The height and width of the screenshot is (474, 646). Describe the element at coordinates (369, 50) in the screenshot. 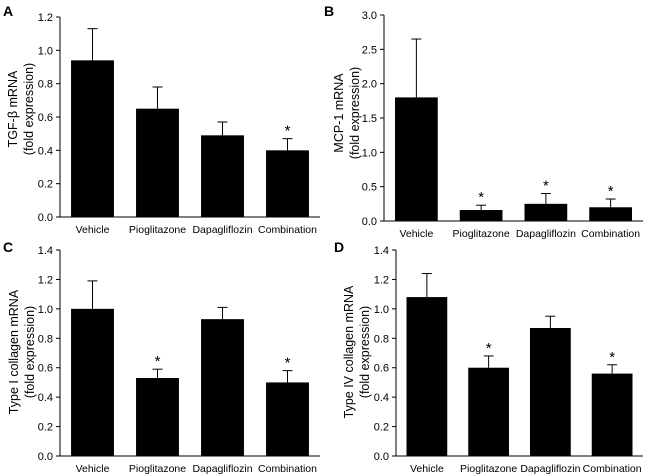

I see `y-tick-label: 2.5` at that location.